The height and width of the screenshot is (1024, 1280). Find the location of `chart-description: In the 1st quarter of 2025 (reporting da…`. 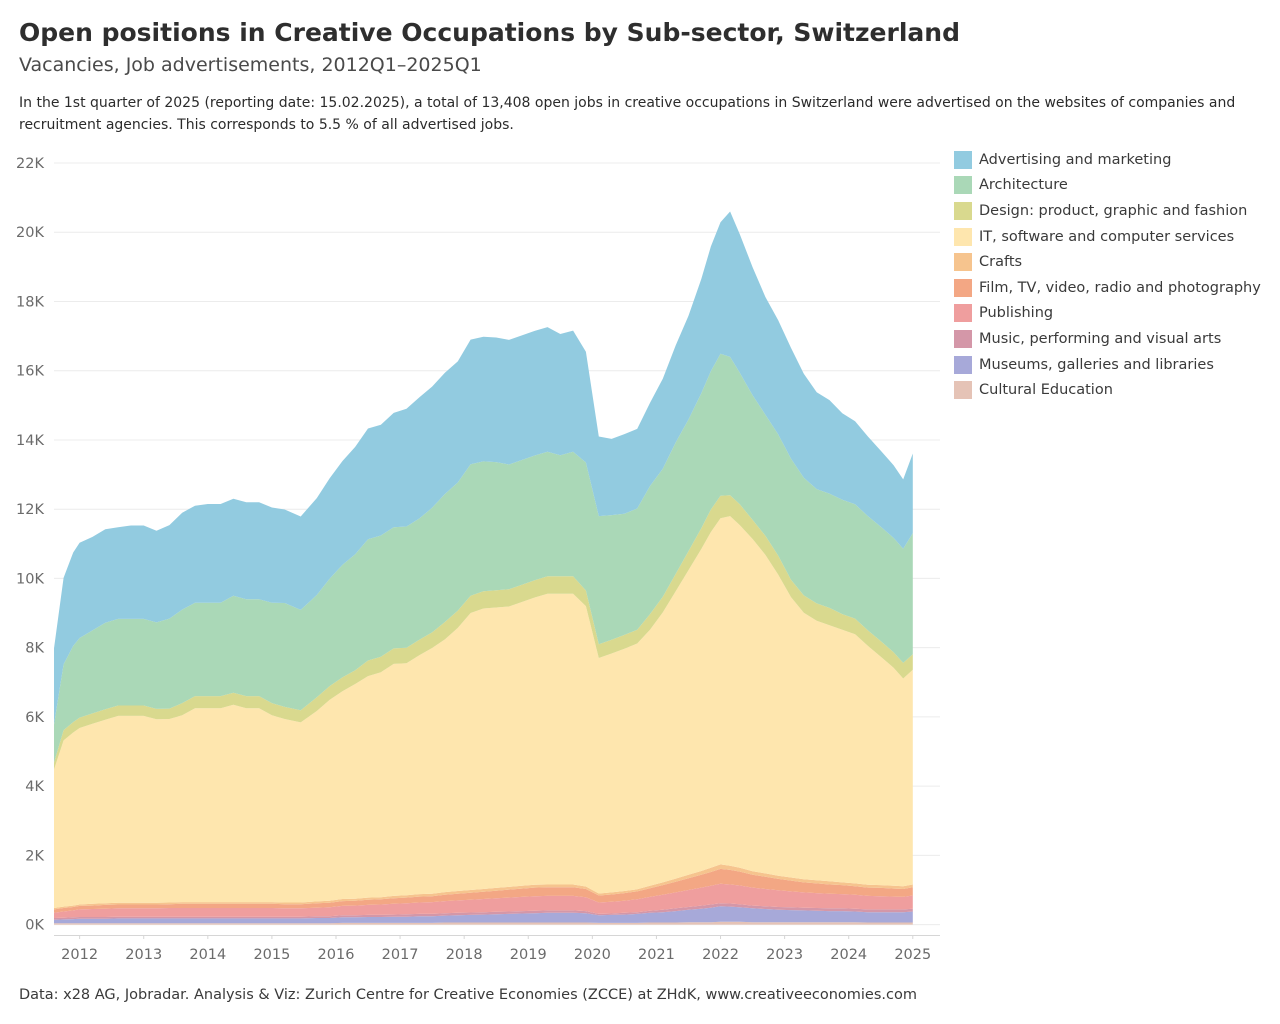

chart-description: In the 1st quarter of 2025 (reporting da… is located at coordinates (627, 114).